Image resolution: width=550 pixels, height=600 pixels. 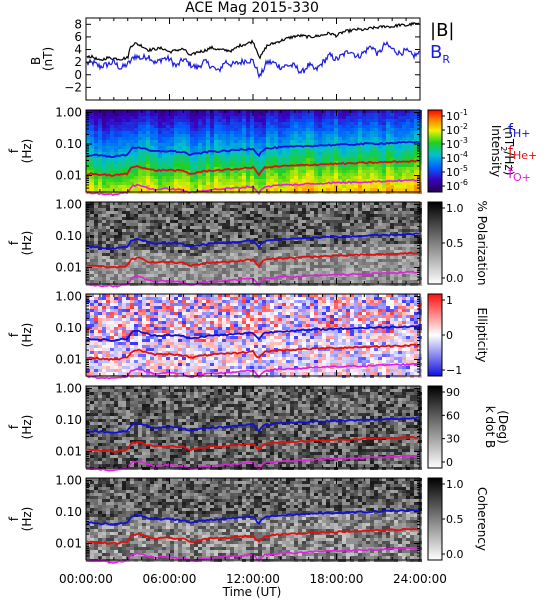 I want to click on colorbar-polarization-tick-base: 0.0, so click(x=455, y=278).